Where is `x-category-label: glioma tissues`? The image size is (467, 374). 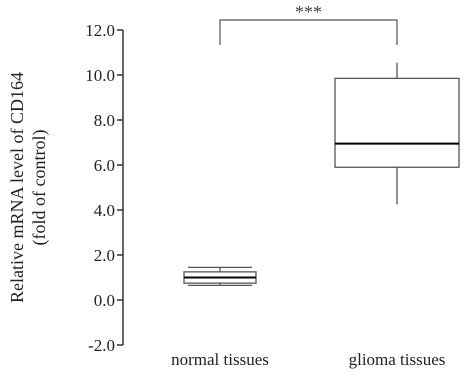 x-category-label: glioma tissues is located at coordinates (397, 359).